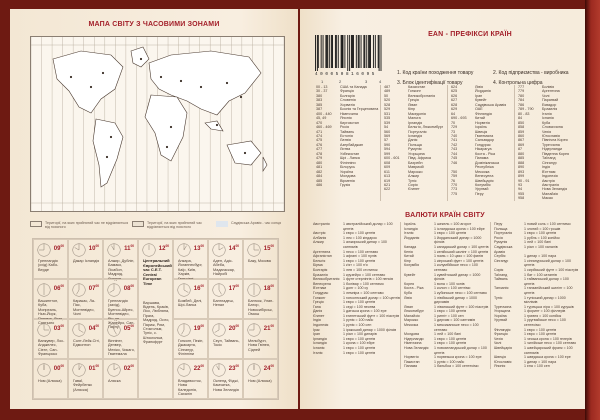 Image resolution: width=600 pixels, height=420 pixels. I want to click on cell-value: 1 дирхам = 100 сантимів, so click(454, 320).